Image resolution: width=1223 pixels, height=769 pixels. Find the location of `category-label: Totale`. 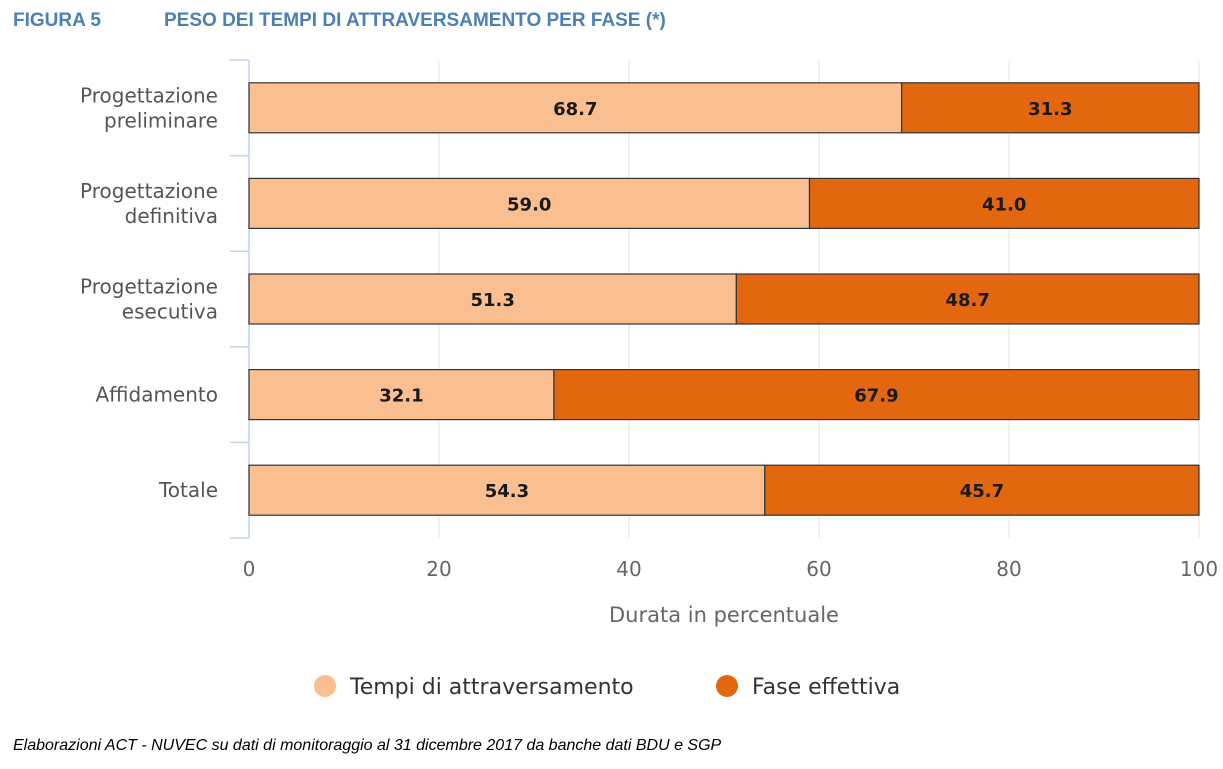

category-label: Totale is located at coordinates (188, 490).